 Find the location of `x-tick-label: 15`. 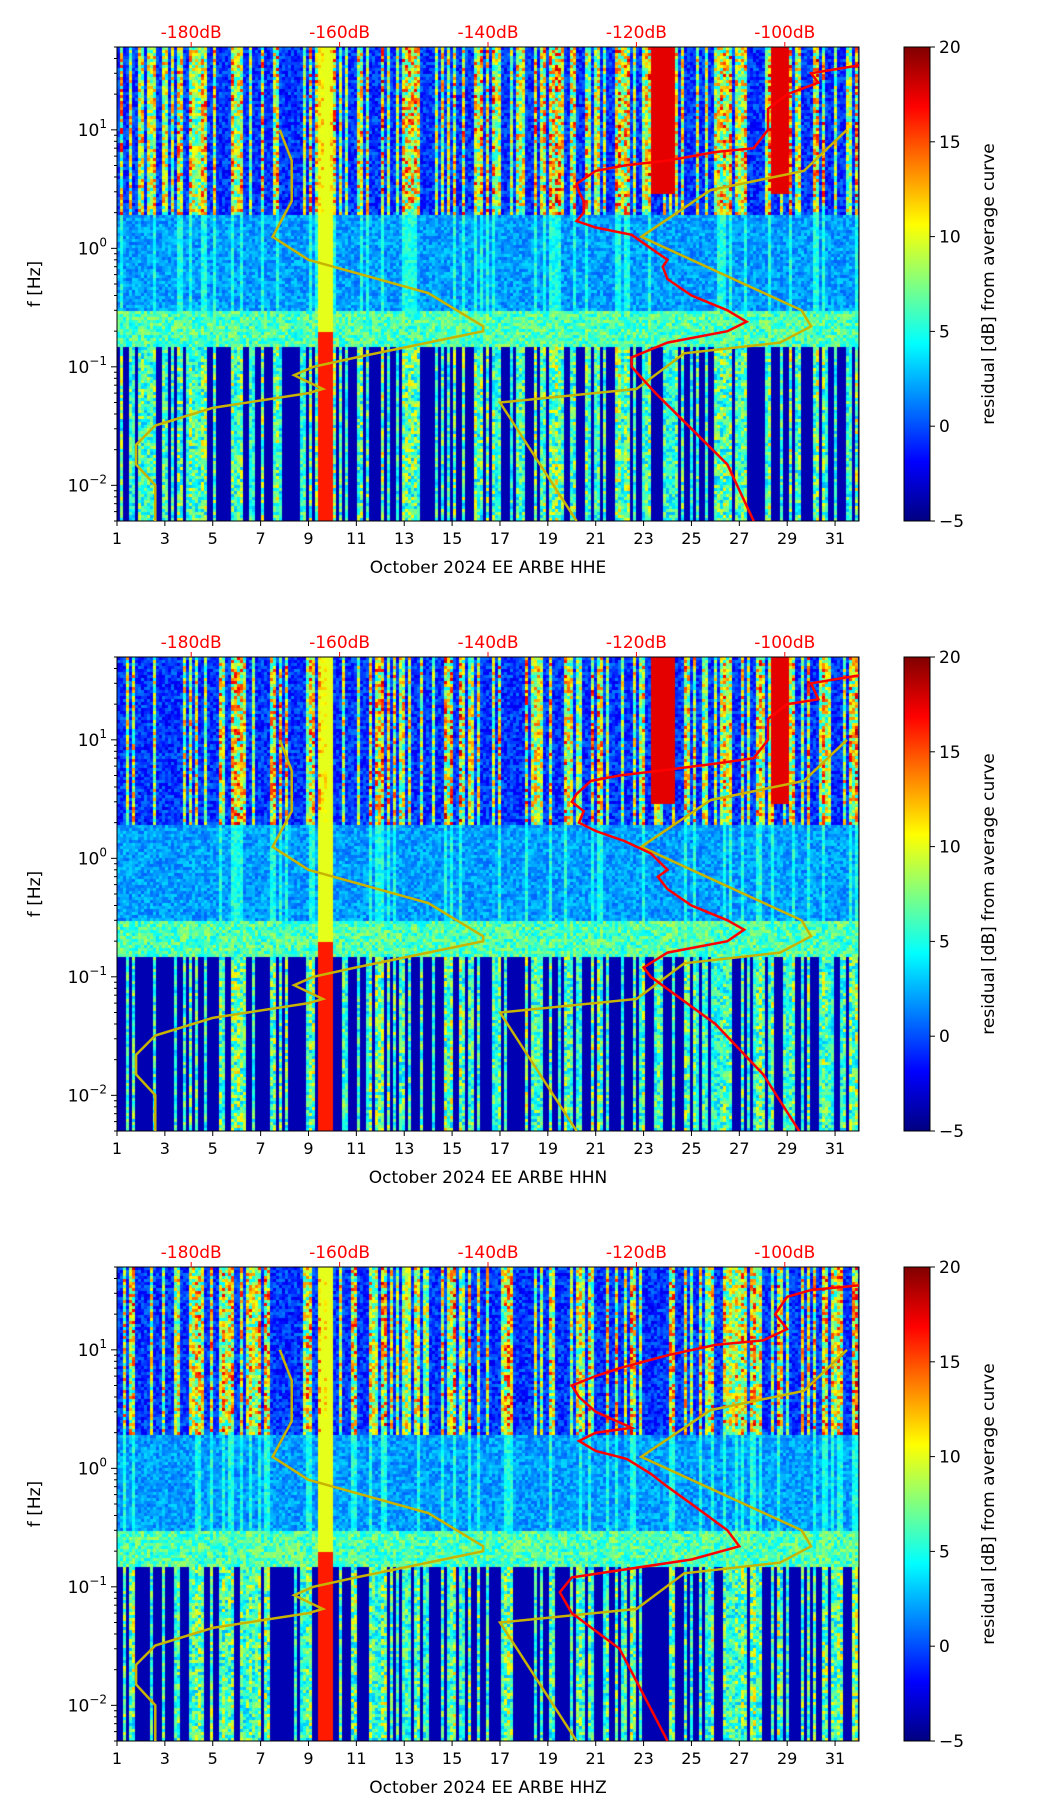

x-tick-label: 15 is located at coordinates (452, 1758).